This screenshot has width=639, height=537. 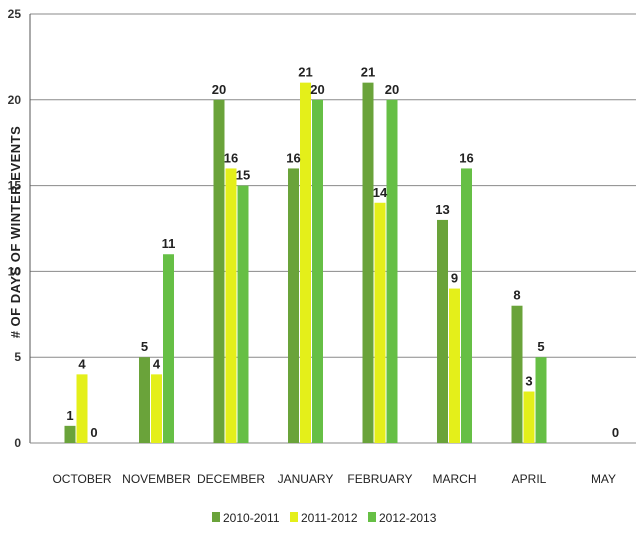 What do you see at coordinates (15, 100) in the screenshot?
I see `y-tick-label: 20` at bounding box center [15, 100].